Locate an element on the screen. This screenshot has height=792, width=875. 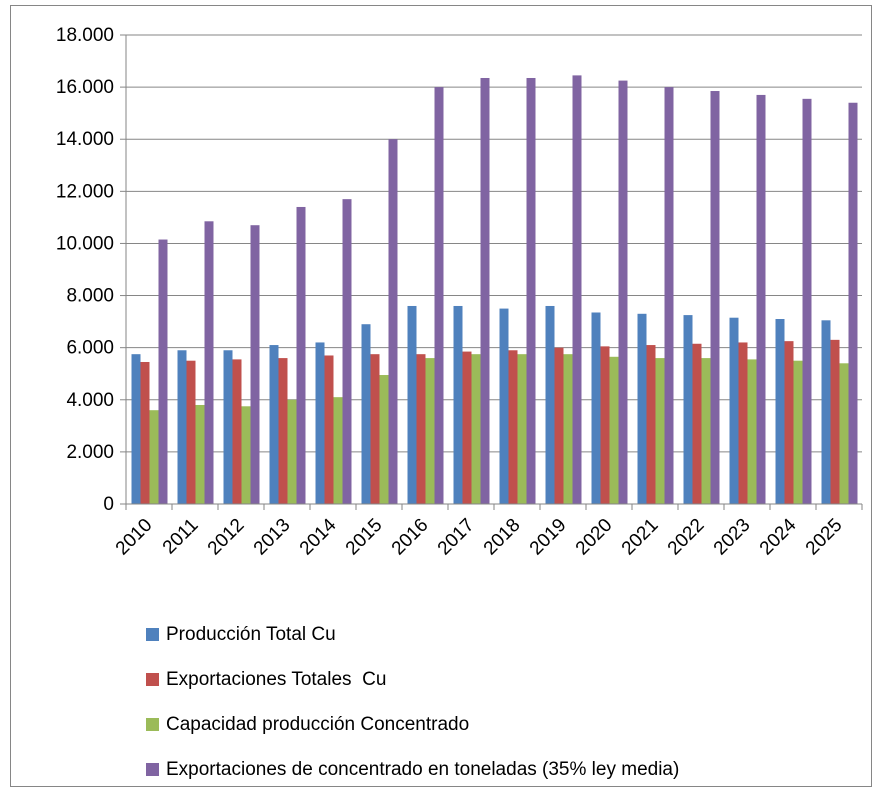
x-tick-label: 2020 is located at coordinates (594, 537).